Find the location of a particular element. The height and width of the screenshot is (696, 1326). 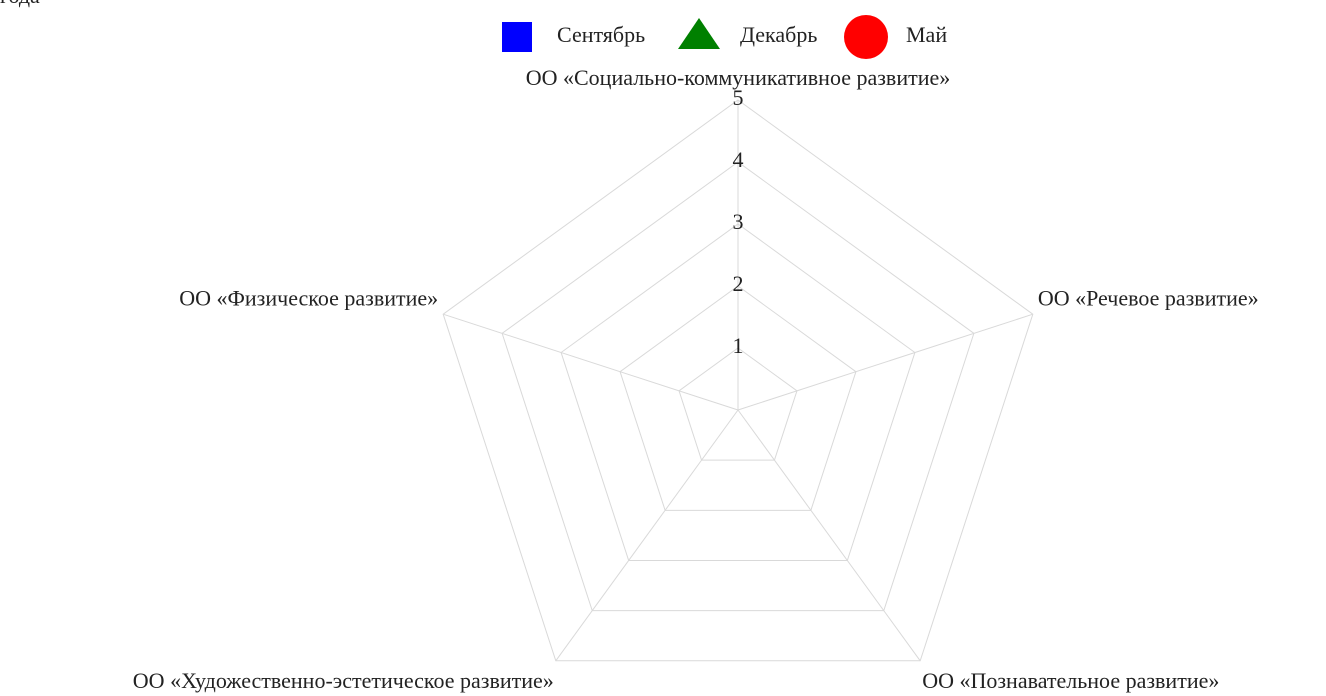

r-tick-label: 4 is located at coordinates (738, 159).